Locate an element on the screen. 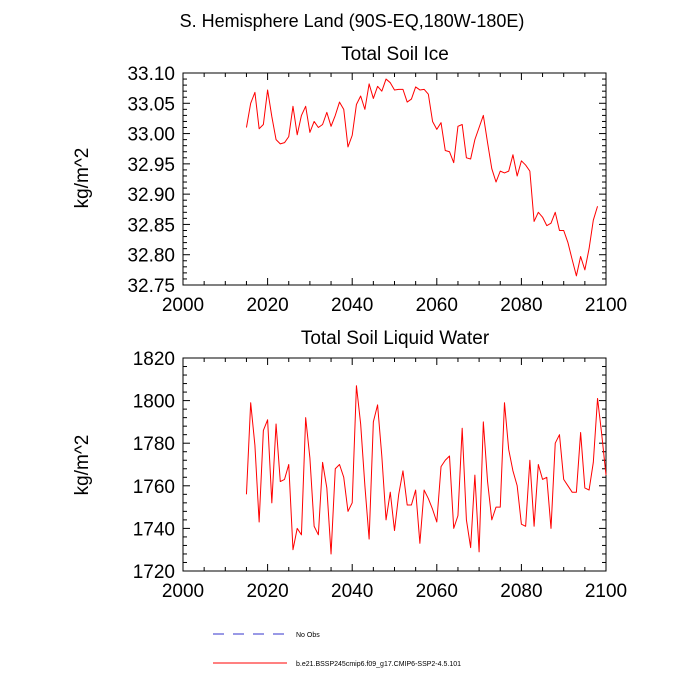 The image size is (700, 700). soil-ice-y-tick-label: 32.95 is located at coordinates (151, 165).